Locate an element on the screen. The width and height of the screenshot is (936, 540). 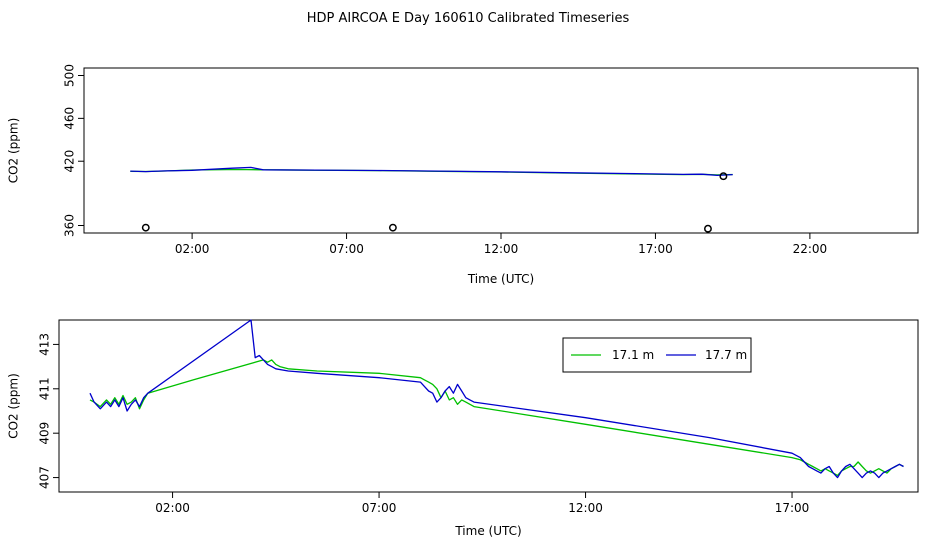
legend-box is located at coordinates (657, 355).